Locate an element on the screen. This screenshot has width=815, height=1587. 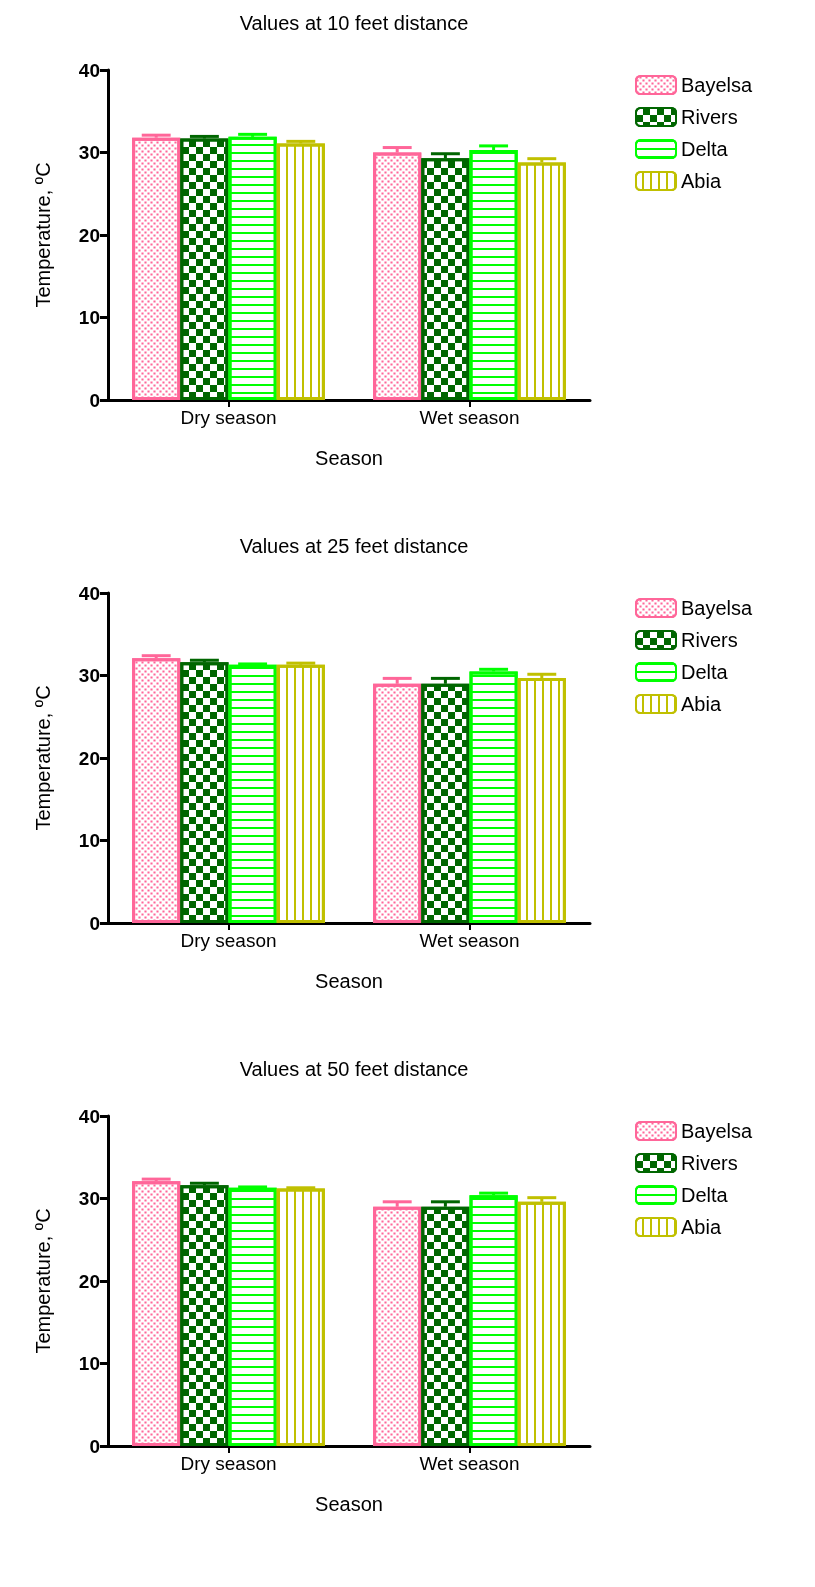
chart-title: Values at 50 feet distance is located at coordinates (354, 1069).